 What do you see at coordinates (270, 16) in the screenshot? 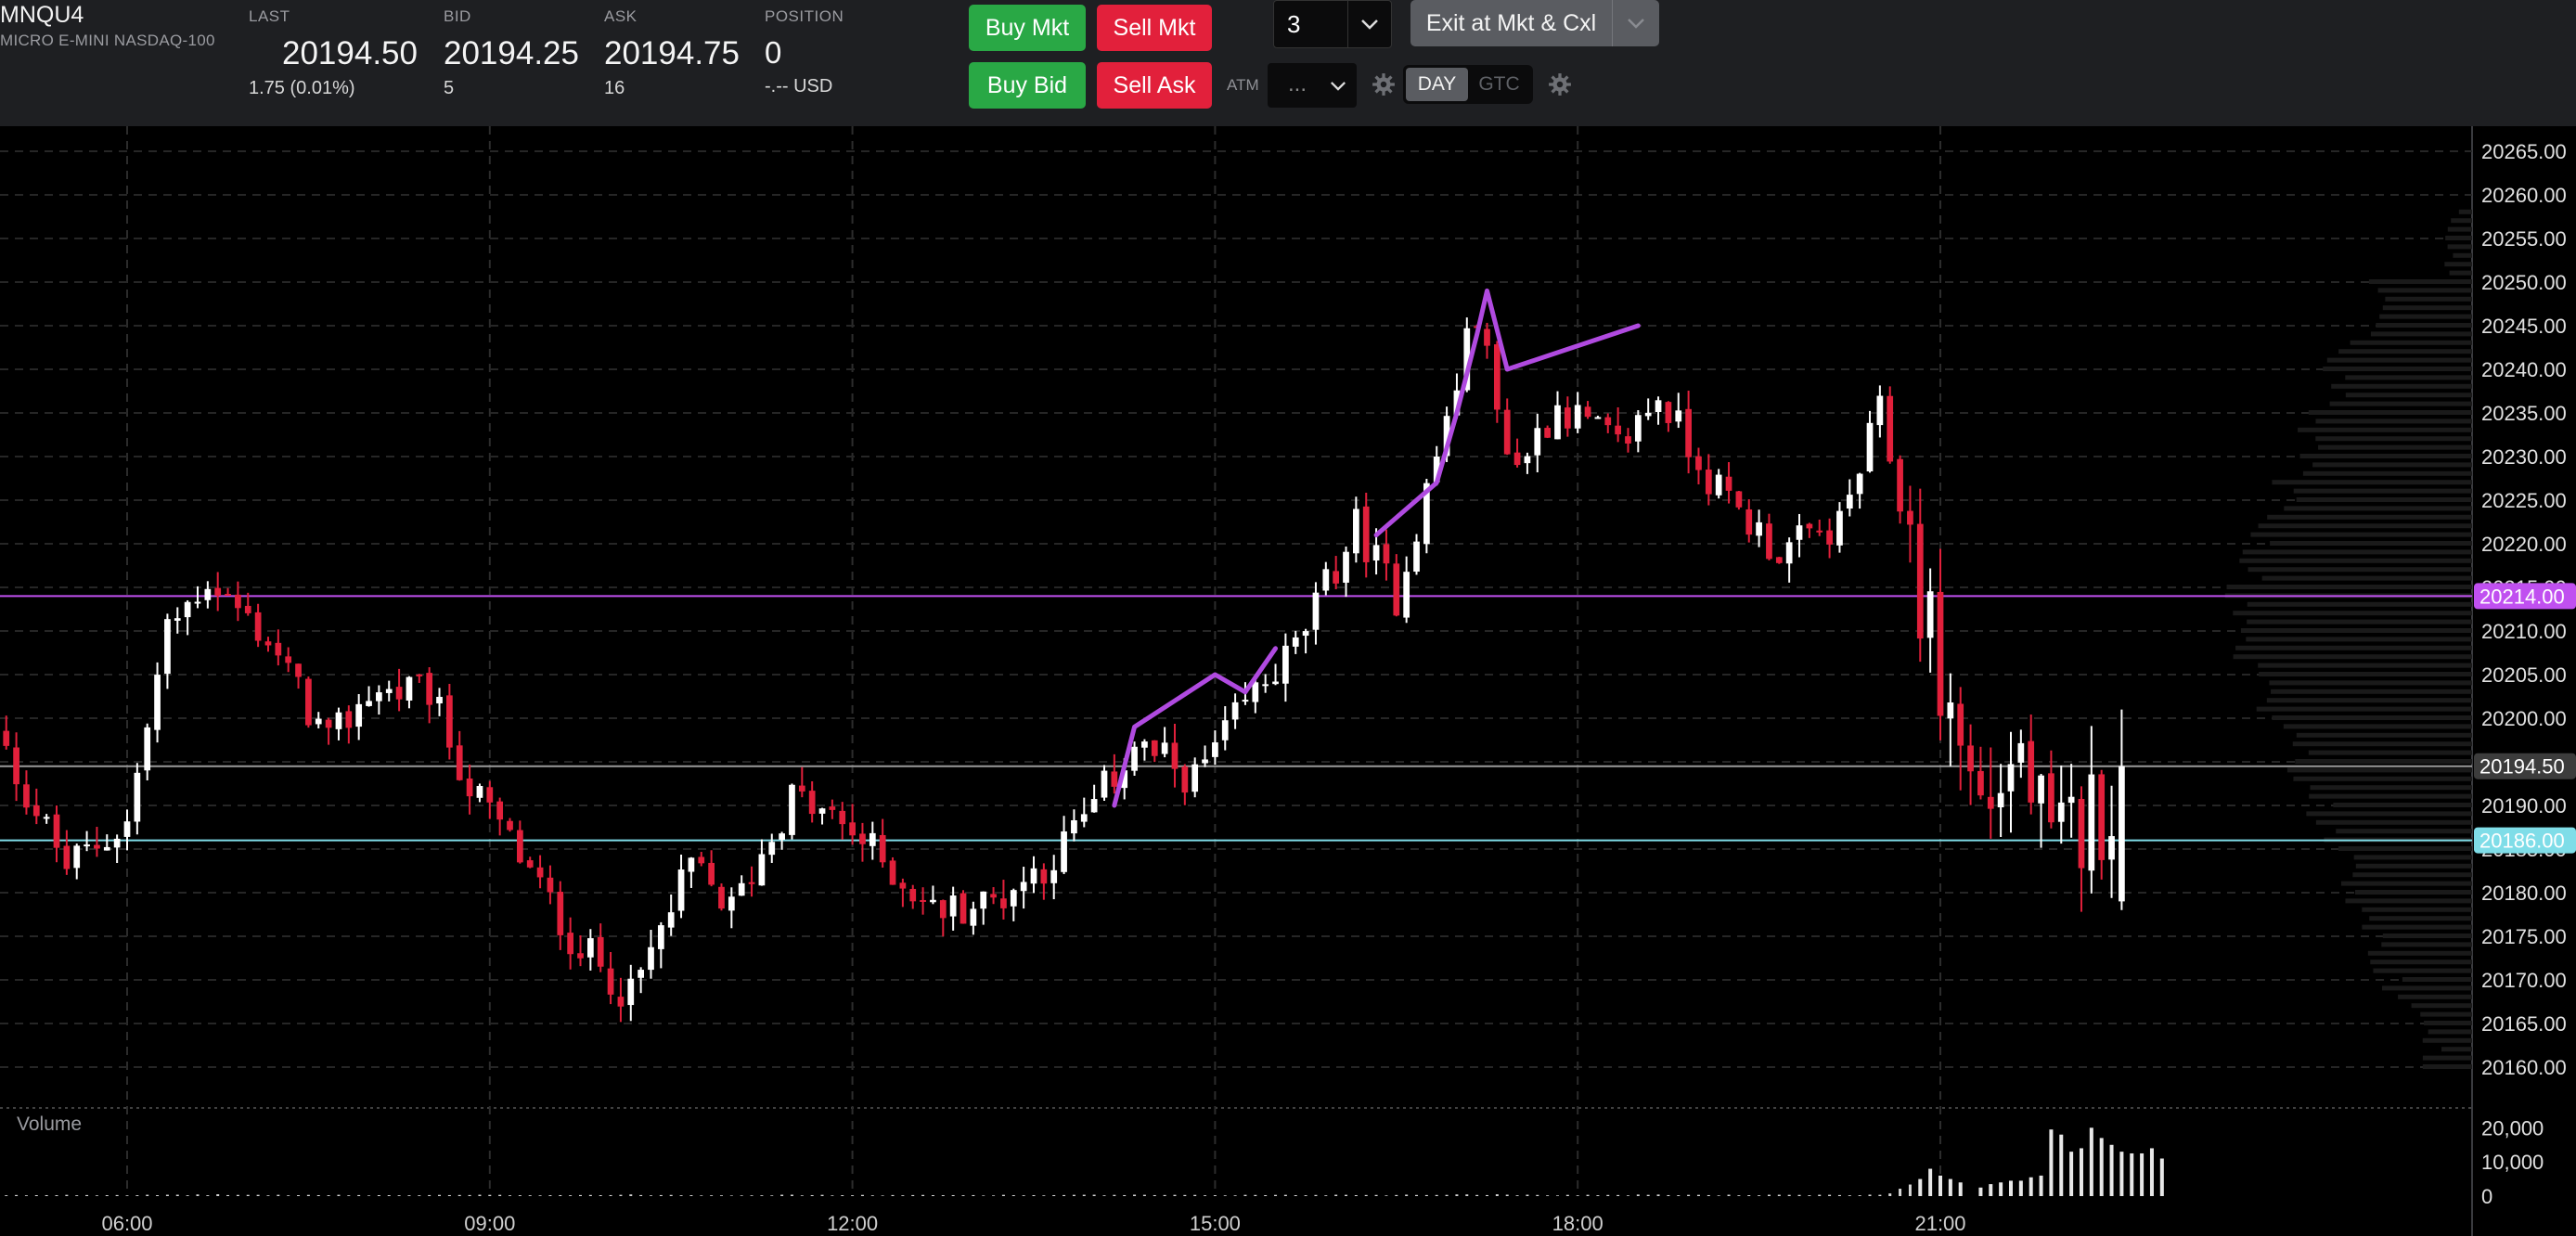
I see `last-label: LAST` at bounding box center [270, 16].